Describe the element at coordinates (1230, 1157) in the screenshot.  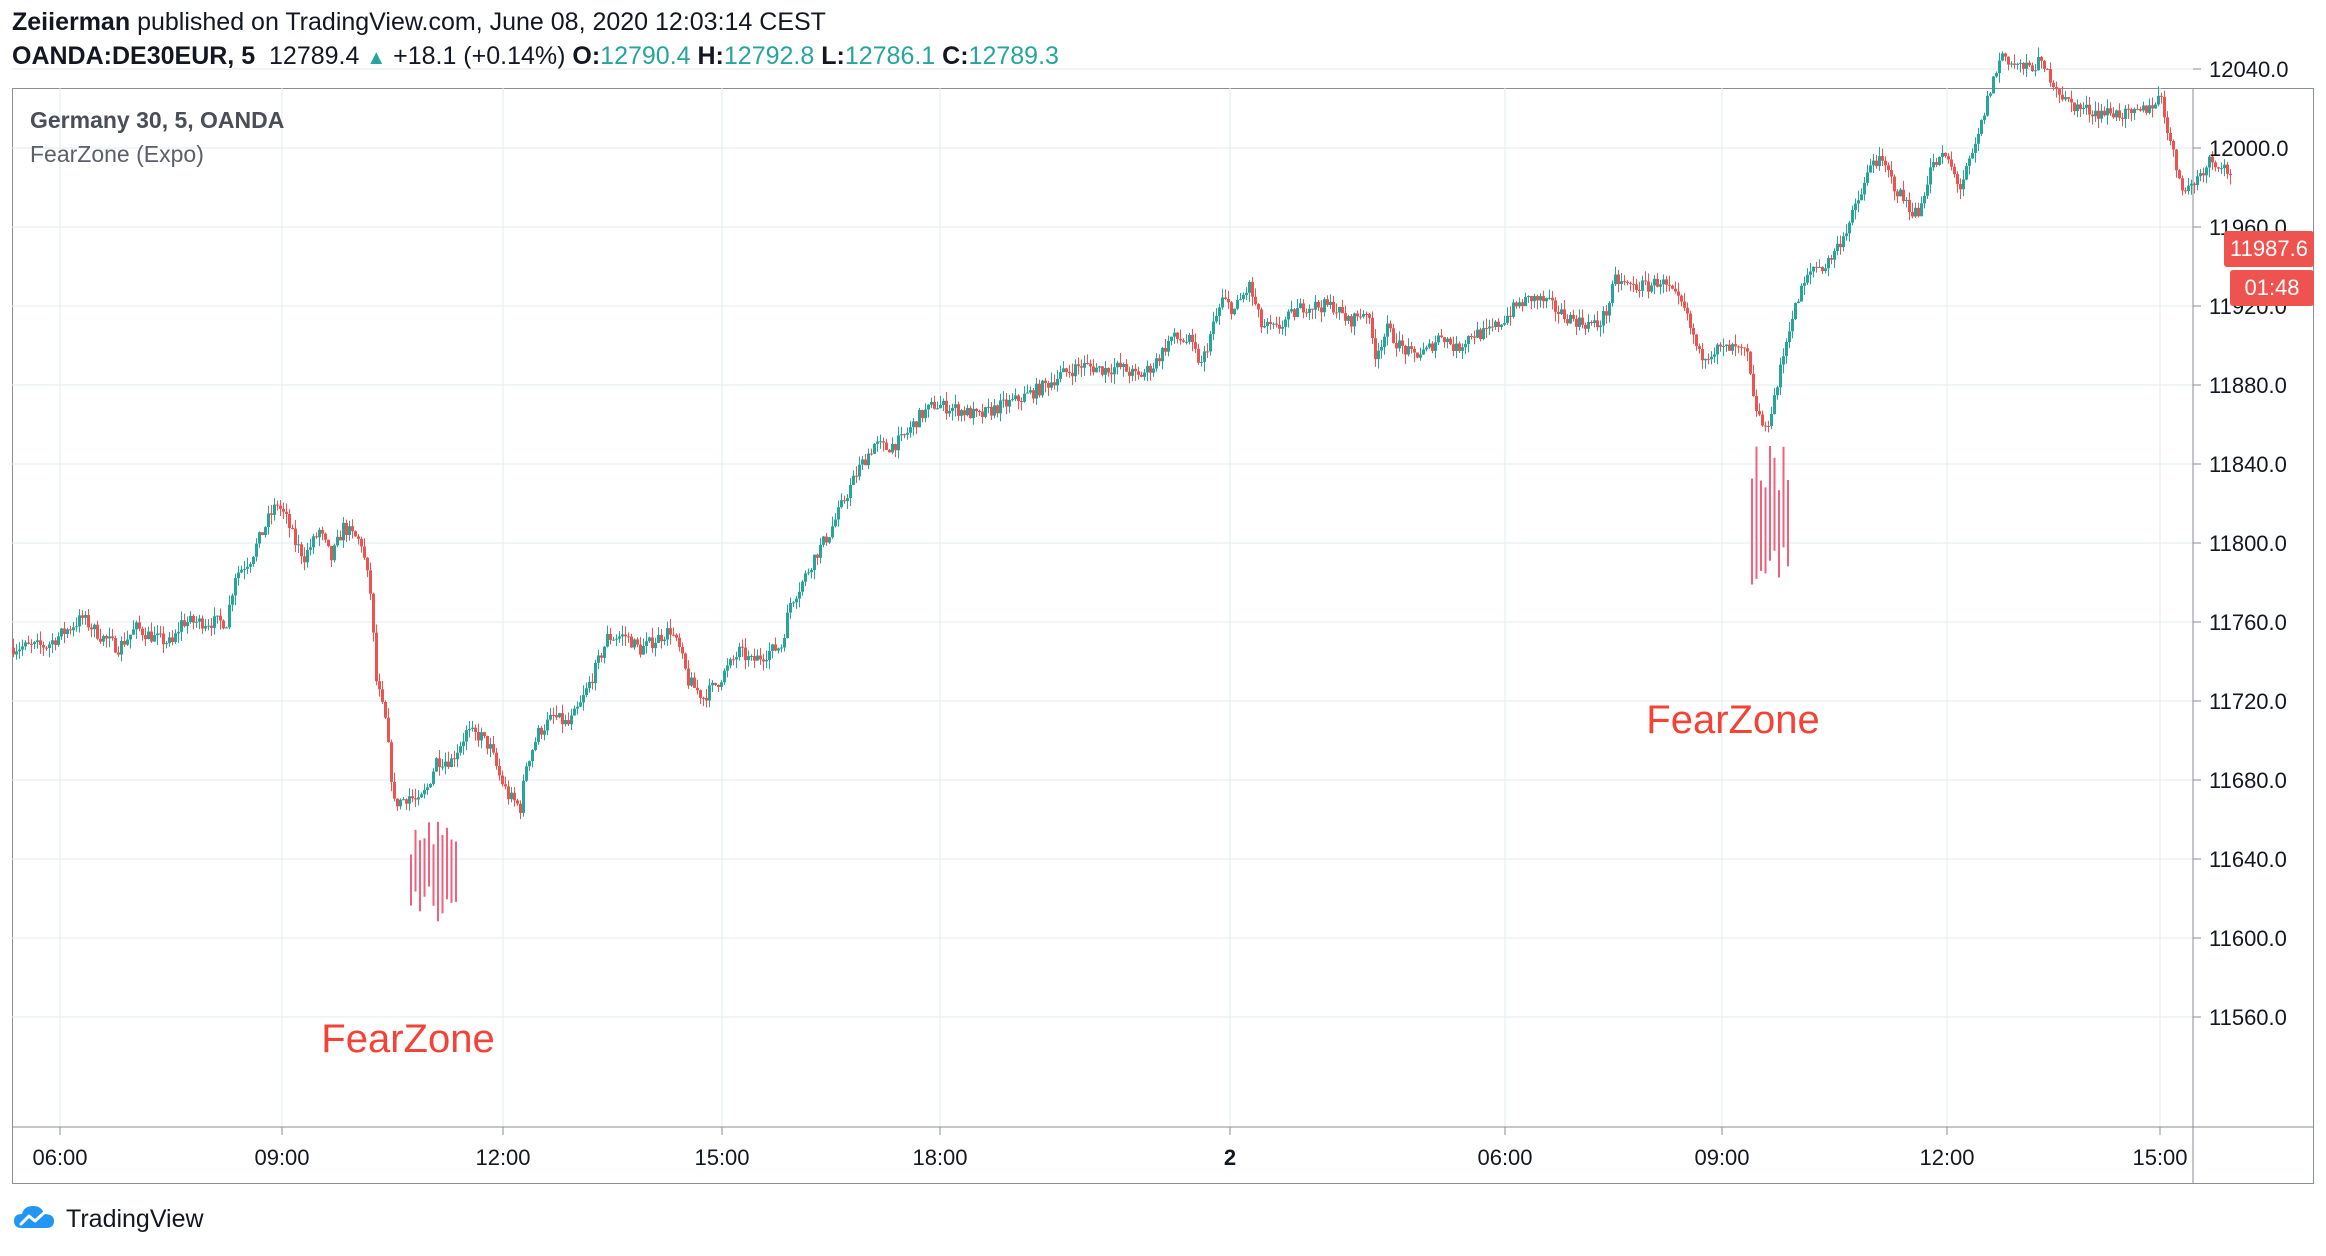
I see `time-tick-label: 2` at that location.